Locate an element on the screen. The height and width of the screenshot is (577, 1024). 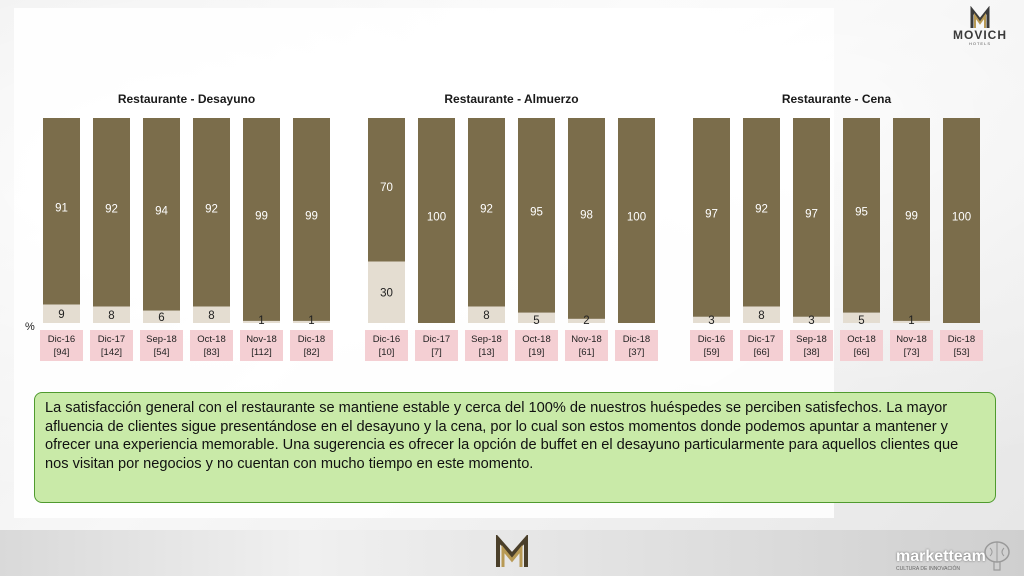
data-label-dissatisfied: 30 is located at coordinates (386, 293).